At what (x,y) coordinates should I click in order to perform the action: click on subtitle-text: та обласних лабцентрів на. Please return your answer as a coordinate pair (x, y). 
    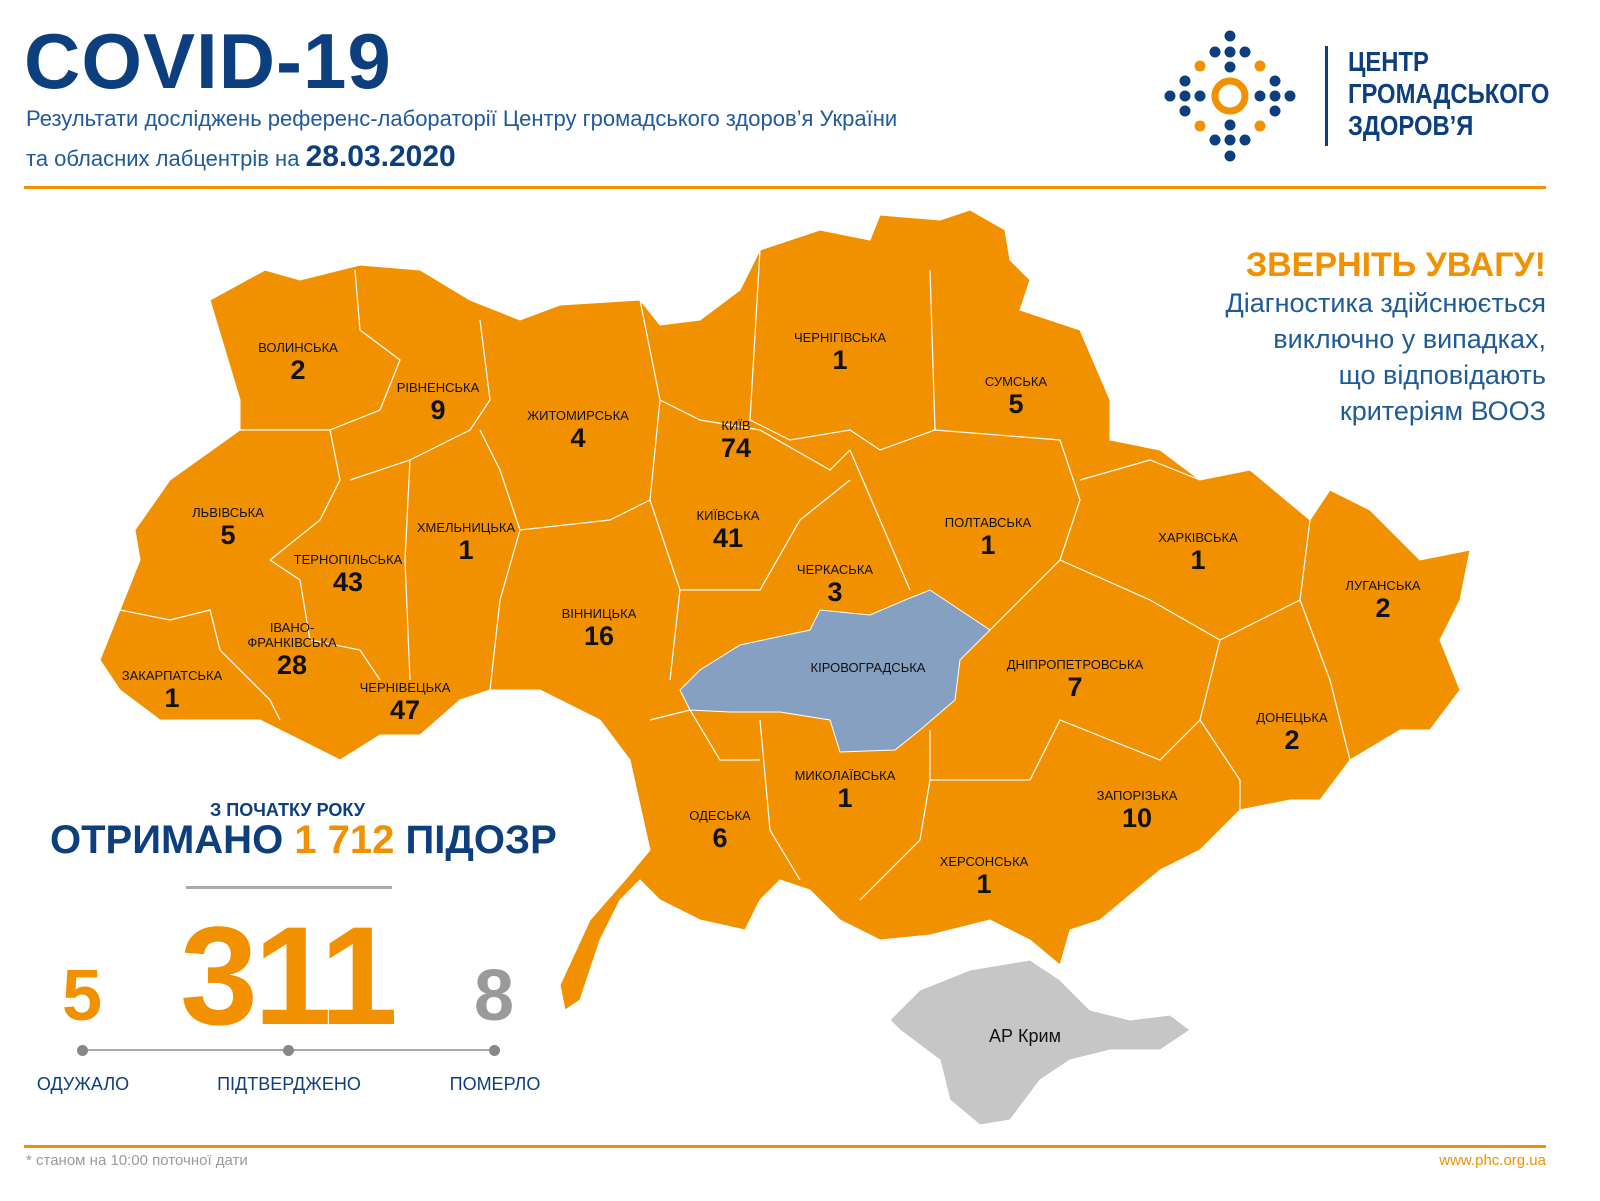
    Looking at the image, I should click on (163, 158).